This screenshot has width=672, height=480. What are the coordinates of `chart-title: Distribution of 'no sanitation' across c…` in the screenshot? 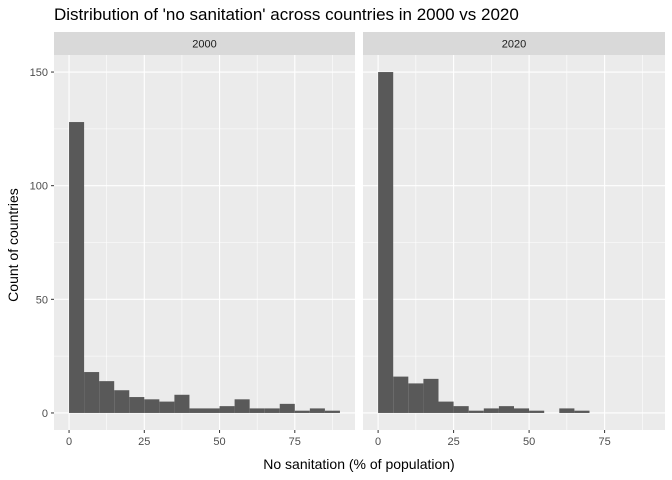 It's located at (286, 14).